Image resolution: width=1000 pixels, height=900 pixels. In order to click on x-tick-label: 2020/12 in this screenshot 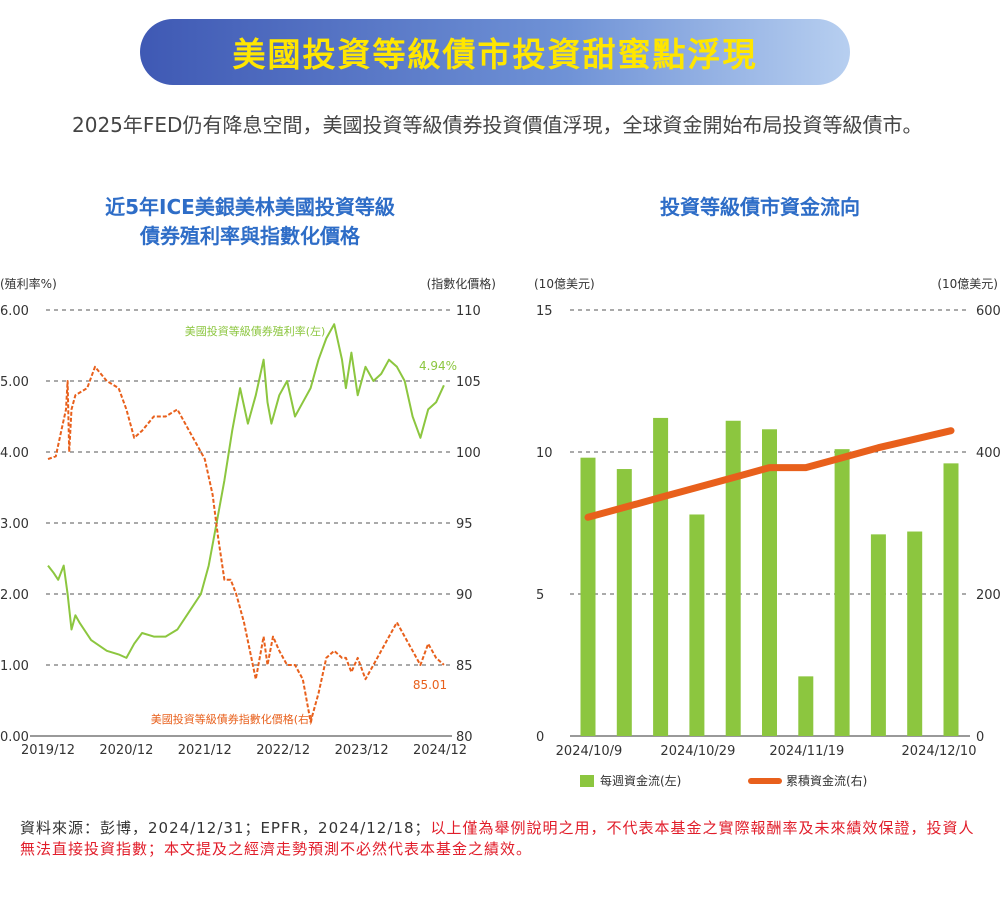, I will do `click(126, 750)`.